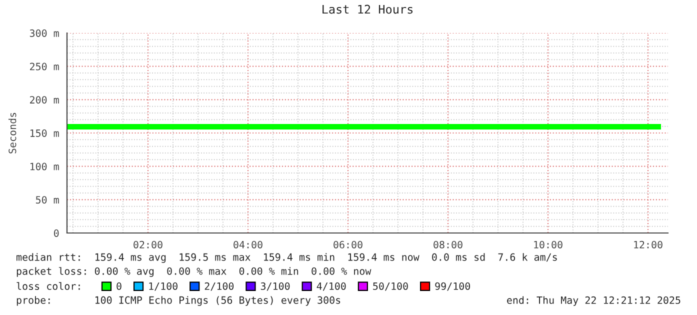  Describe the element at coordinates (178, 301) in the screenshot. I see `text: probe: 100 ICMP Echo Pings (56 Bytes) every 300s` at that location.